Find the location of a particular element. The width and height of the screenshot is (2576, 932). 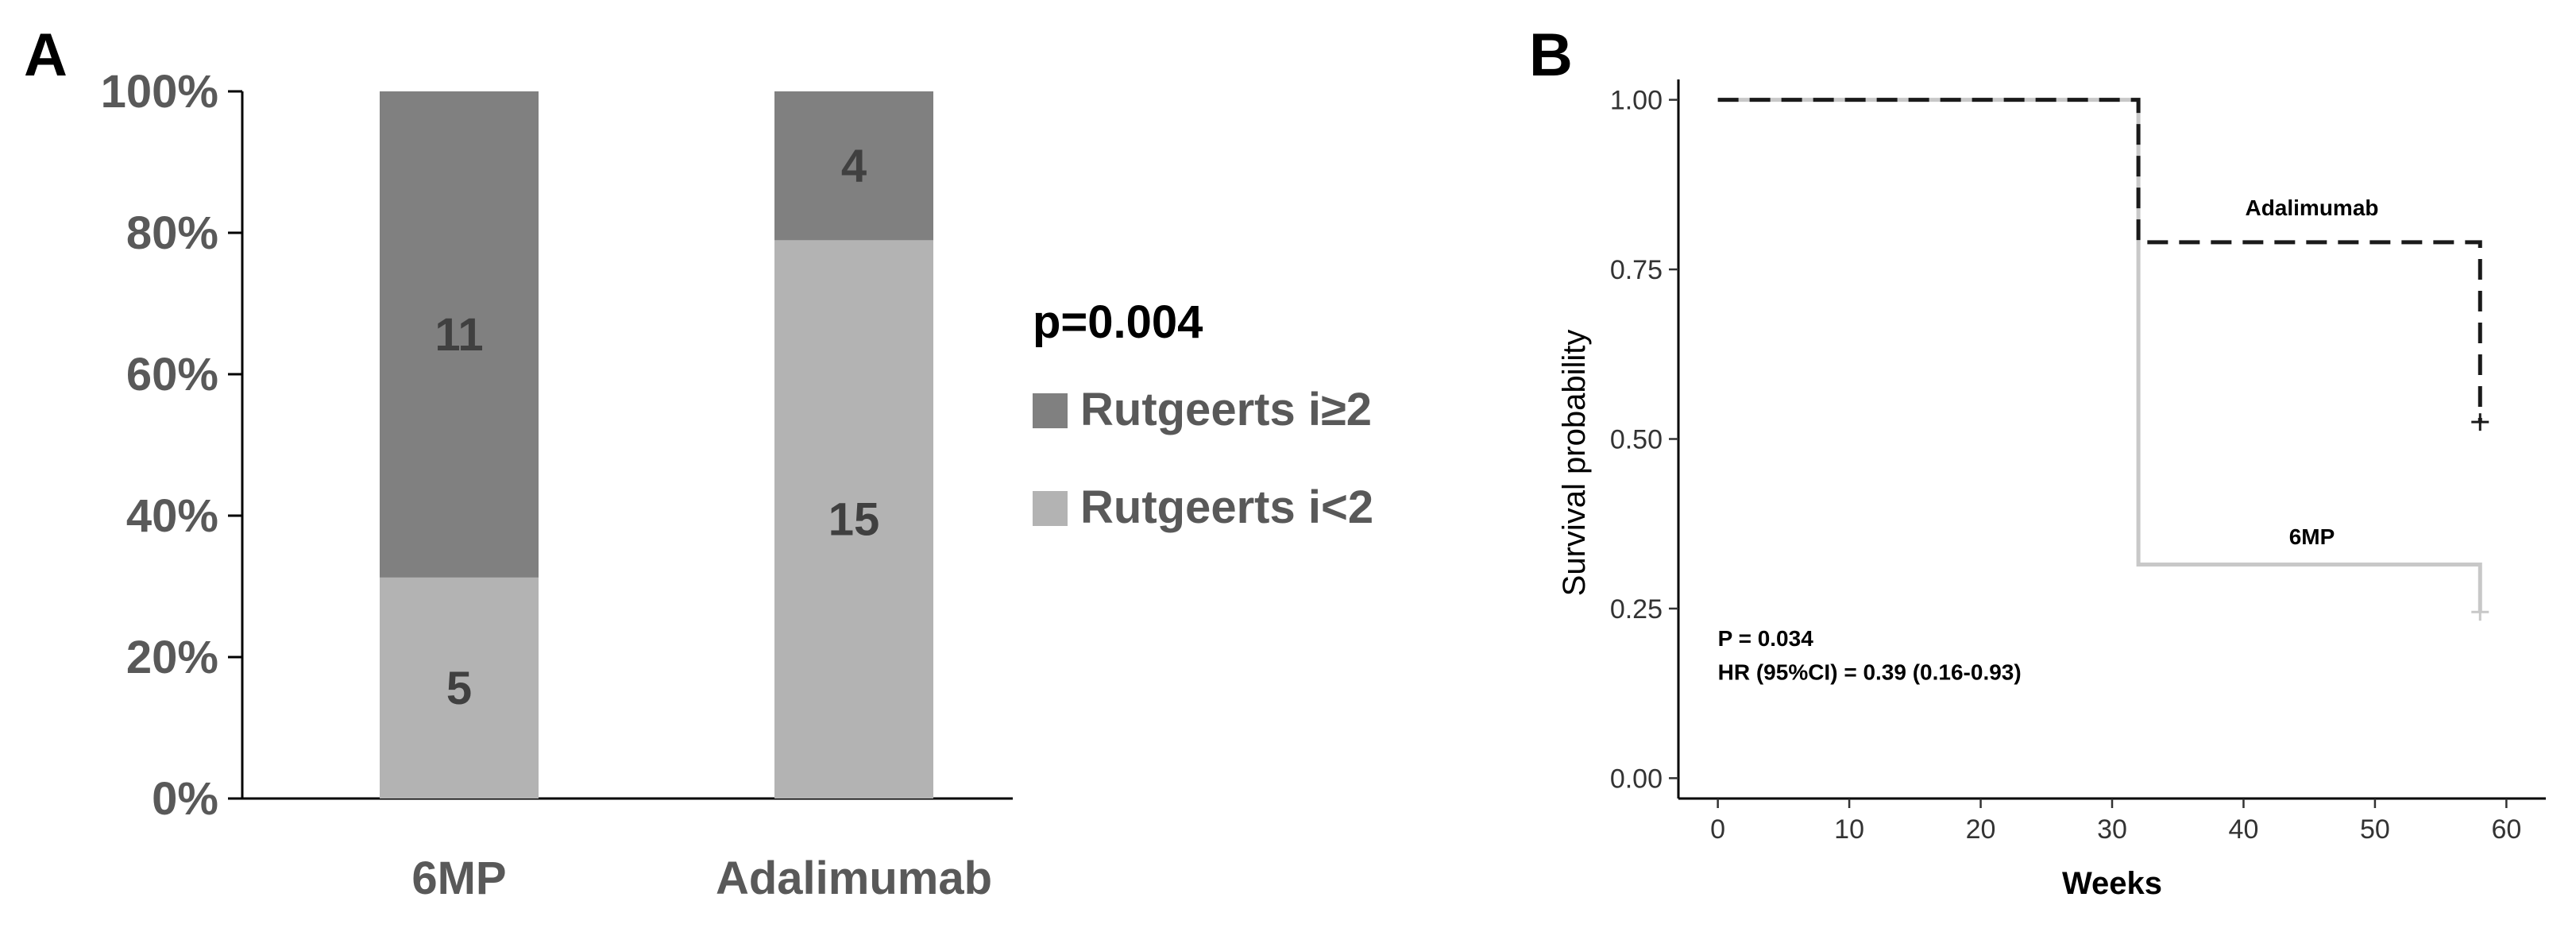

panel-b-x-tick-label: 50 is located at coordinates (2375, 829).